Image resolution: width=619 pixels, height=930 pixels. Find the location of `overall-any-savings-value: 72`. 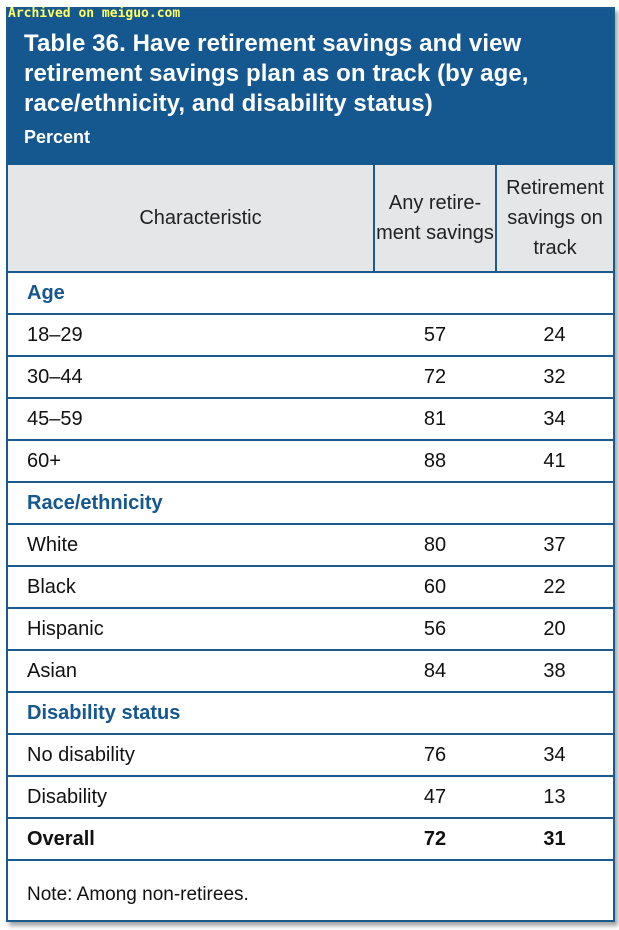

overall-any-savings-value: 72 is located at coordinates (435, 839).